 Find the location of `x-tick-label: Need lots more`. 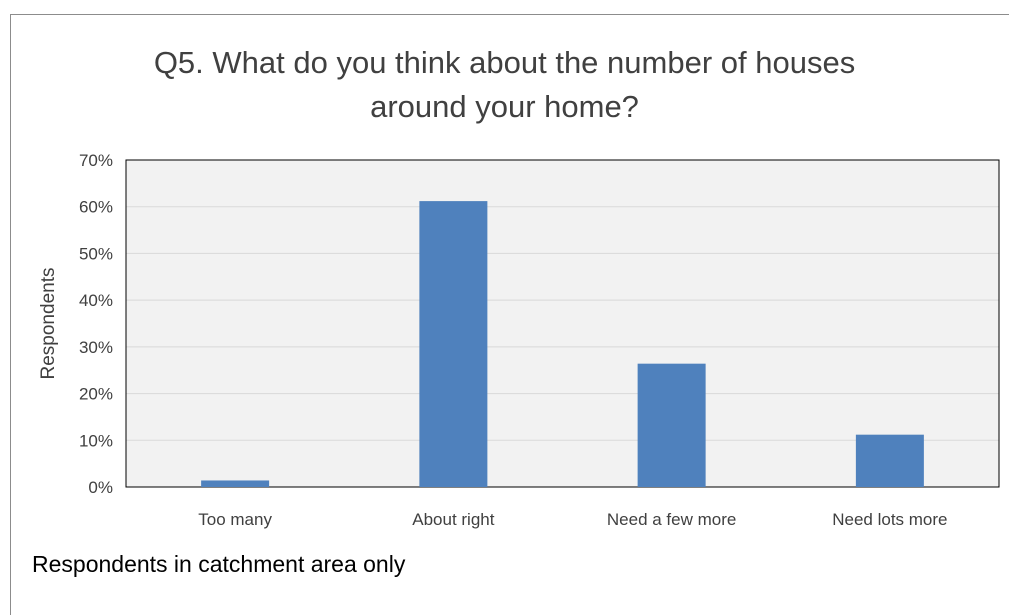

x-tick-label: Need lots more is located at coordinates (889, 519).